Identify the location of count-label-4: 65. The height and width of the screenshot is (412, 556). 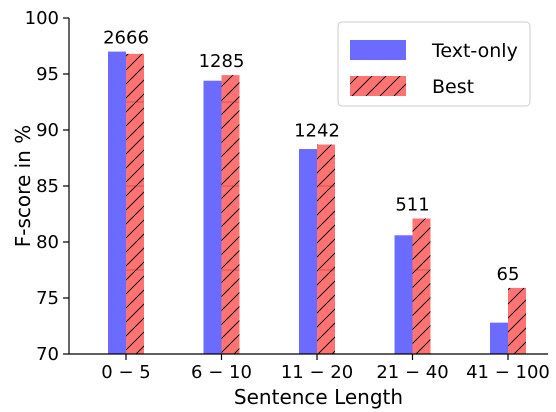
(508, 274).